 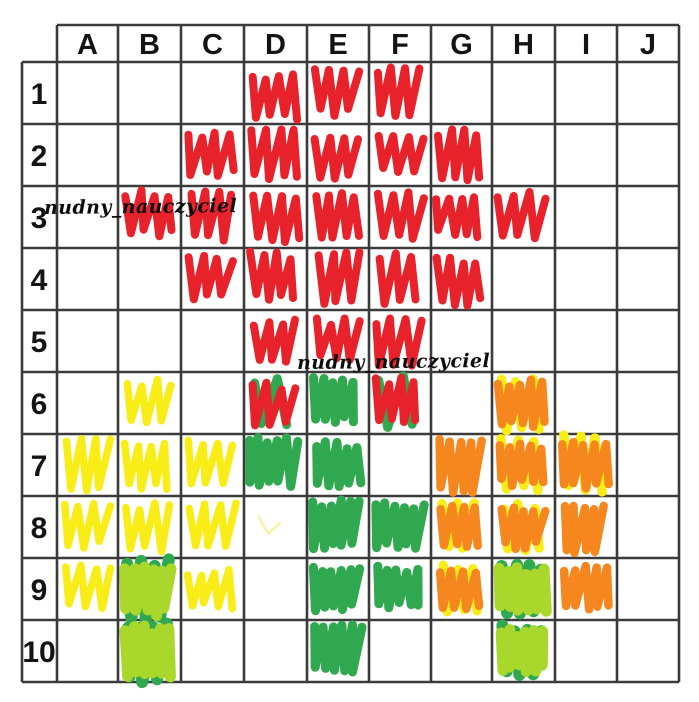 What do you see at coordinates (648, 403) in the screenshot?
I see `cell-J6` at bounding box center [648, 403].